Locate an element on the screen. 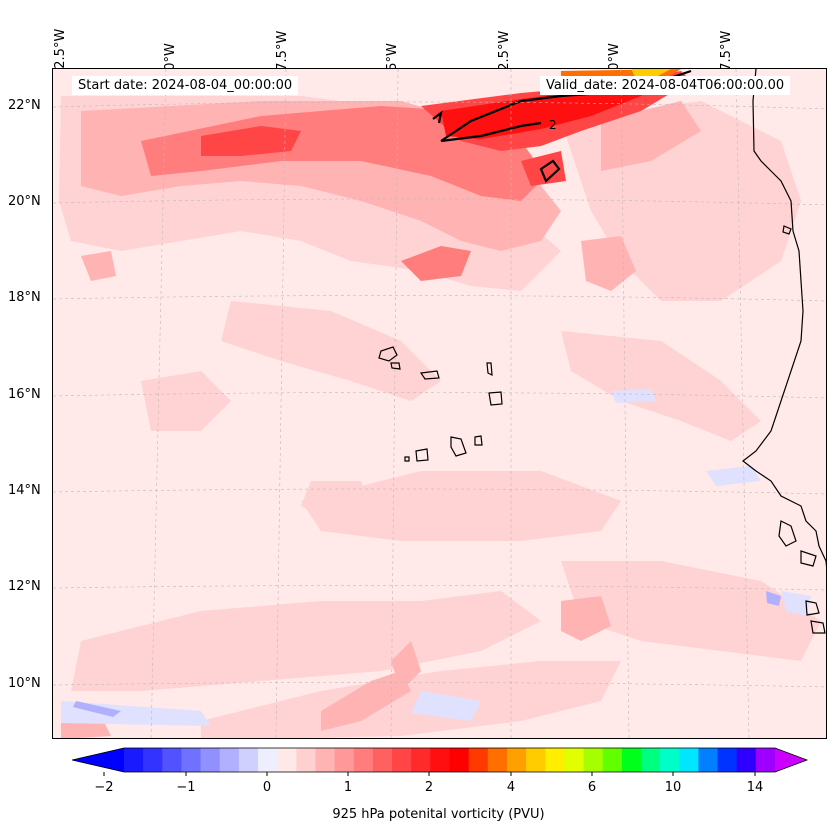 This screenshot has width=837, height=836. lat-label-20n: 20°N is located at coordinates (24, 201).